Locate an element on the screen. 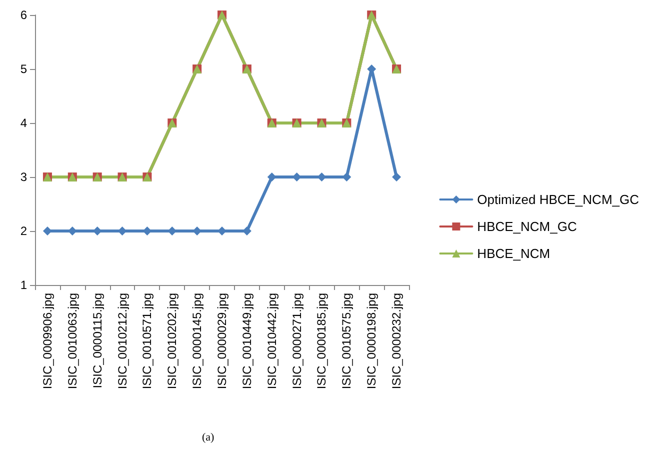 The height and width of the screenshot is (453, 649). x-tick-label: ISIC_0000185.jpg is located at coordinates (321, 341).